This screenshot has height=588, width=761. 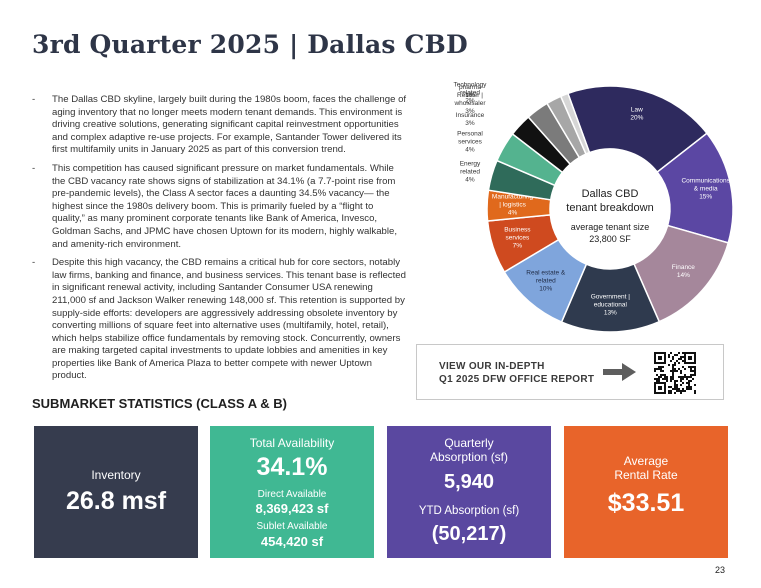 I want to click on sublet-available-value: 454,420 sf, so click(x=292, y=541).